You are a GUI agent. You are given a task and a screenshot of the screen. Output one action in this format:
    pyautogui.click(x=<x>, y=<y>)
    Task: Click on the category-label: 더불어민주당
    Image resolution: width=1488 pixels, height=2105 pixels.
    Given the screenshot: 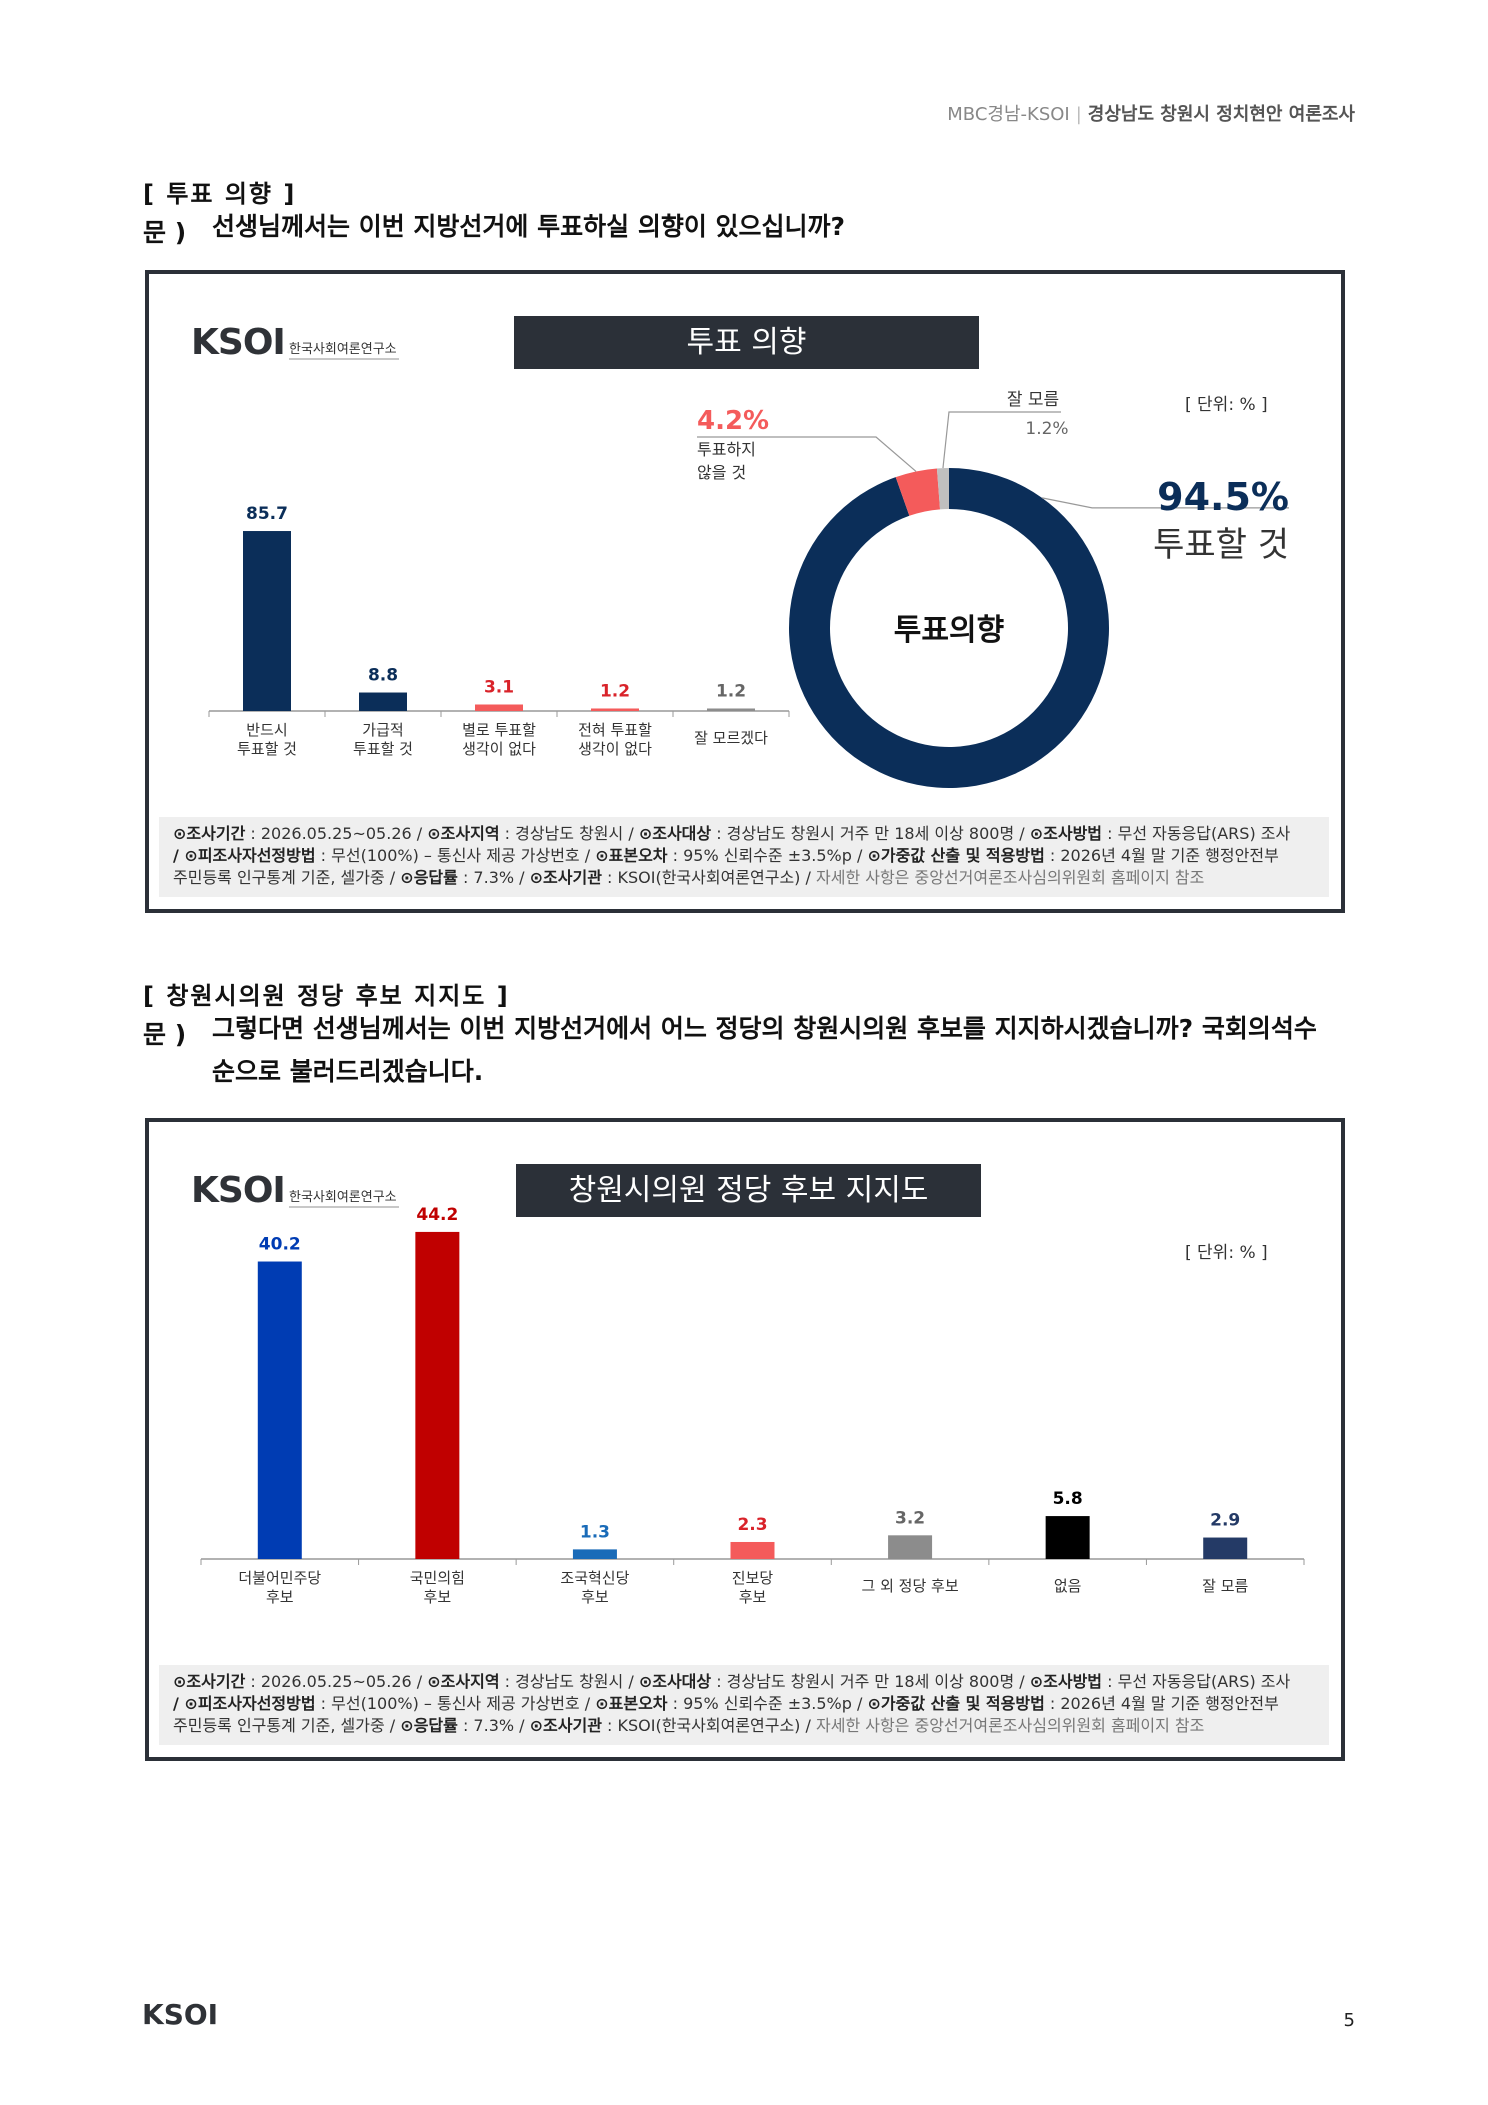 What is the action you would take?
    pyautogui.click(x=279, y=1578)
    